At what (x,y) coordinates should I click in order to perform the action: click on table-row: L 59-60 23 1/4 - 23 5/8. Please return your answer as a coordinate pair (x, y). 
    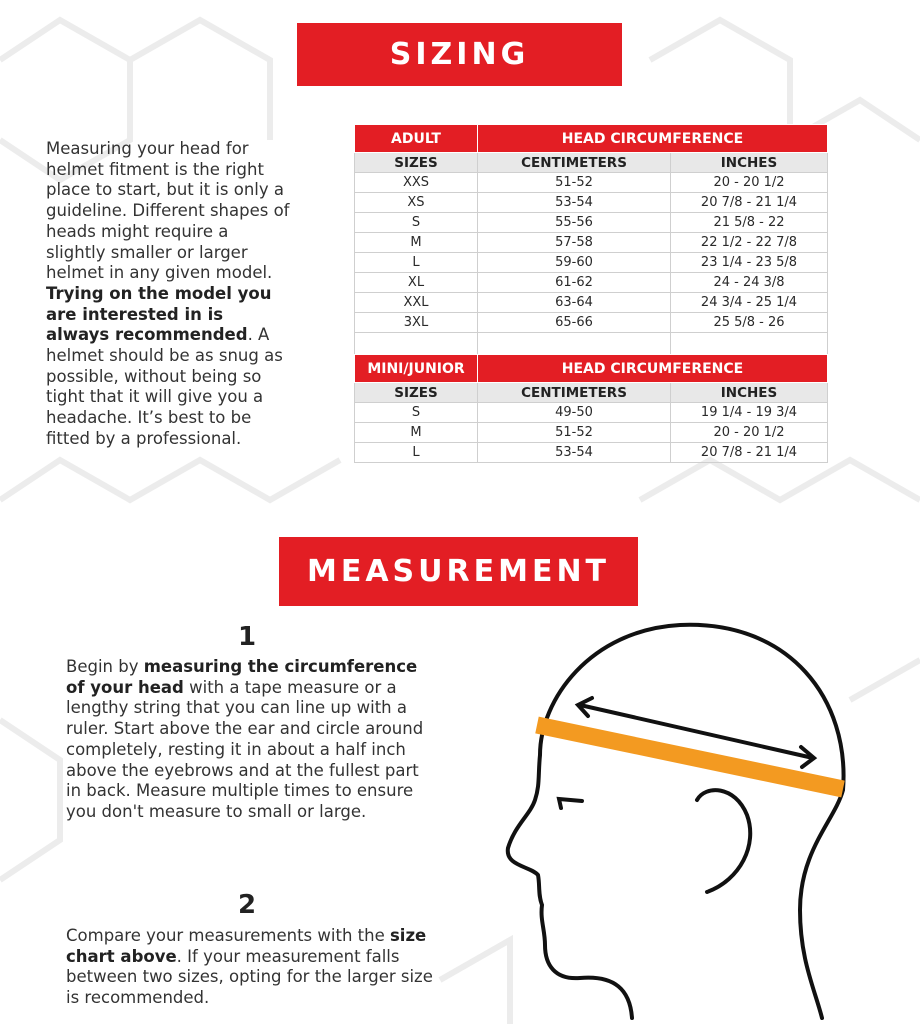
    Looking at the image, I should click on (591, 262).